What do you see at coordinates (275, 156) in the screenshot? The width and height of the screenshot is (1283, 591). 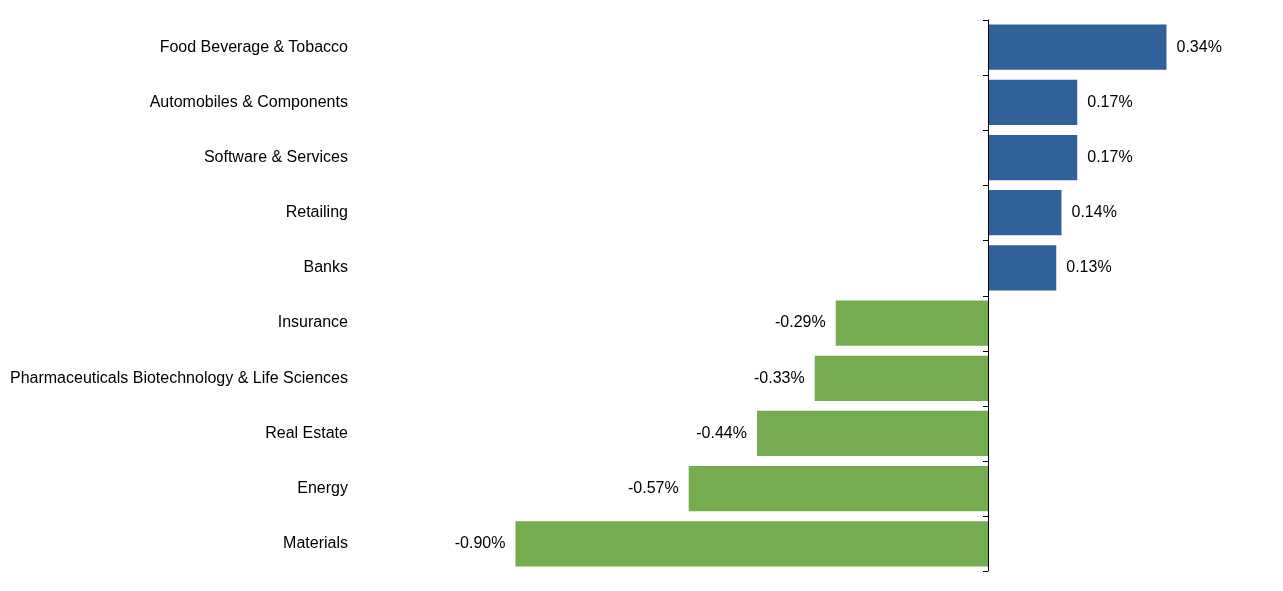 I see `y-tick-label: Software & Services` at bounding box center [275, 156].